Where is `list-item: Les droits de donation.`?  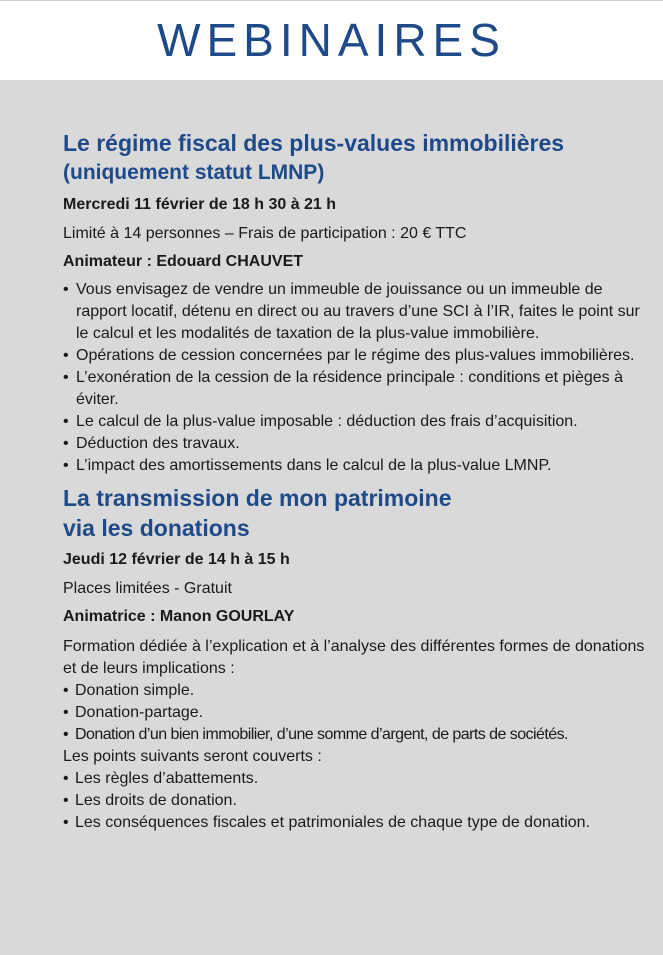 list-item: Les droits de donation. is located at coordinates (358, 801).